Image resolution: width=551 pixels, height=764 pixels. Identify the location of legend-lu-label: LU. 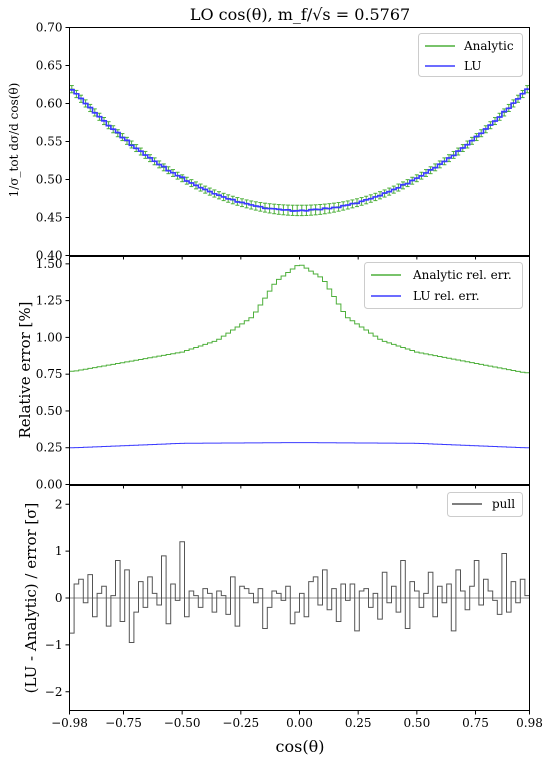
(472, 66).